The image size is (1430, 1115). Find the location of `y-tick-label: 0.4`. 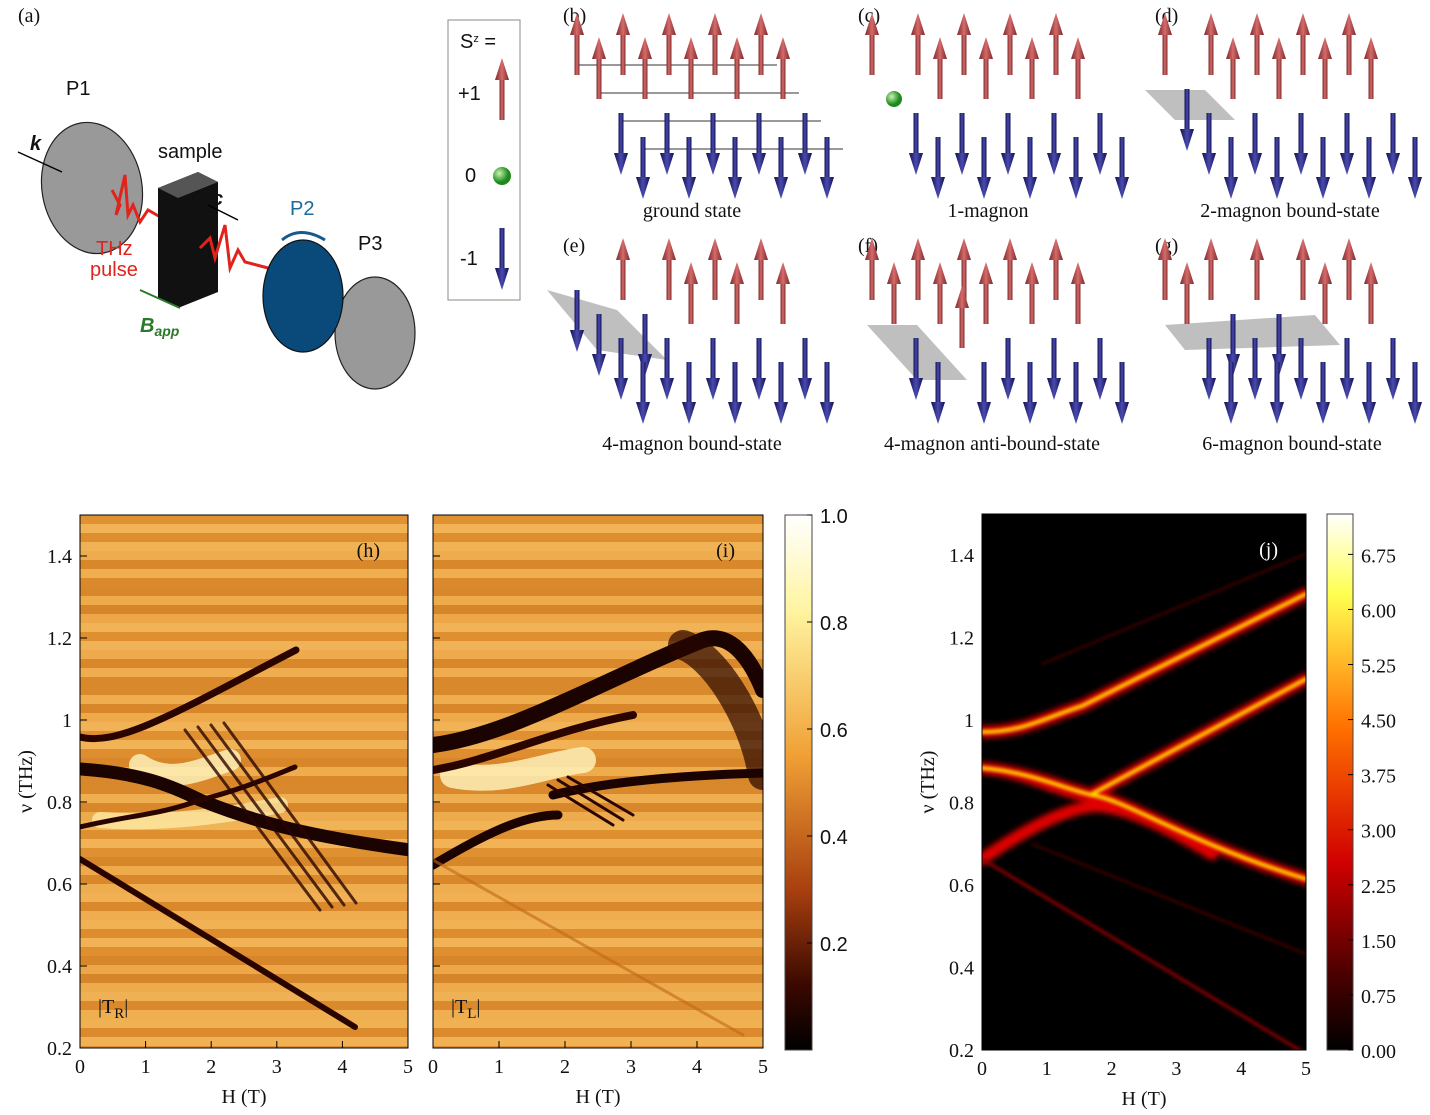

y-tick-label: 0.4 is located at coordinates (961, 969).